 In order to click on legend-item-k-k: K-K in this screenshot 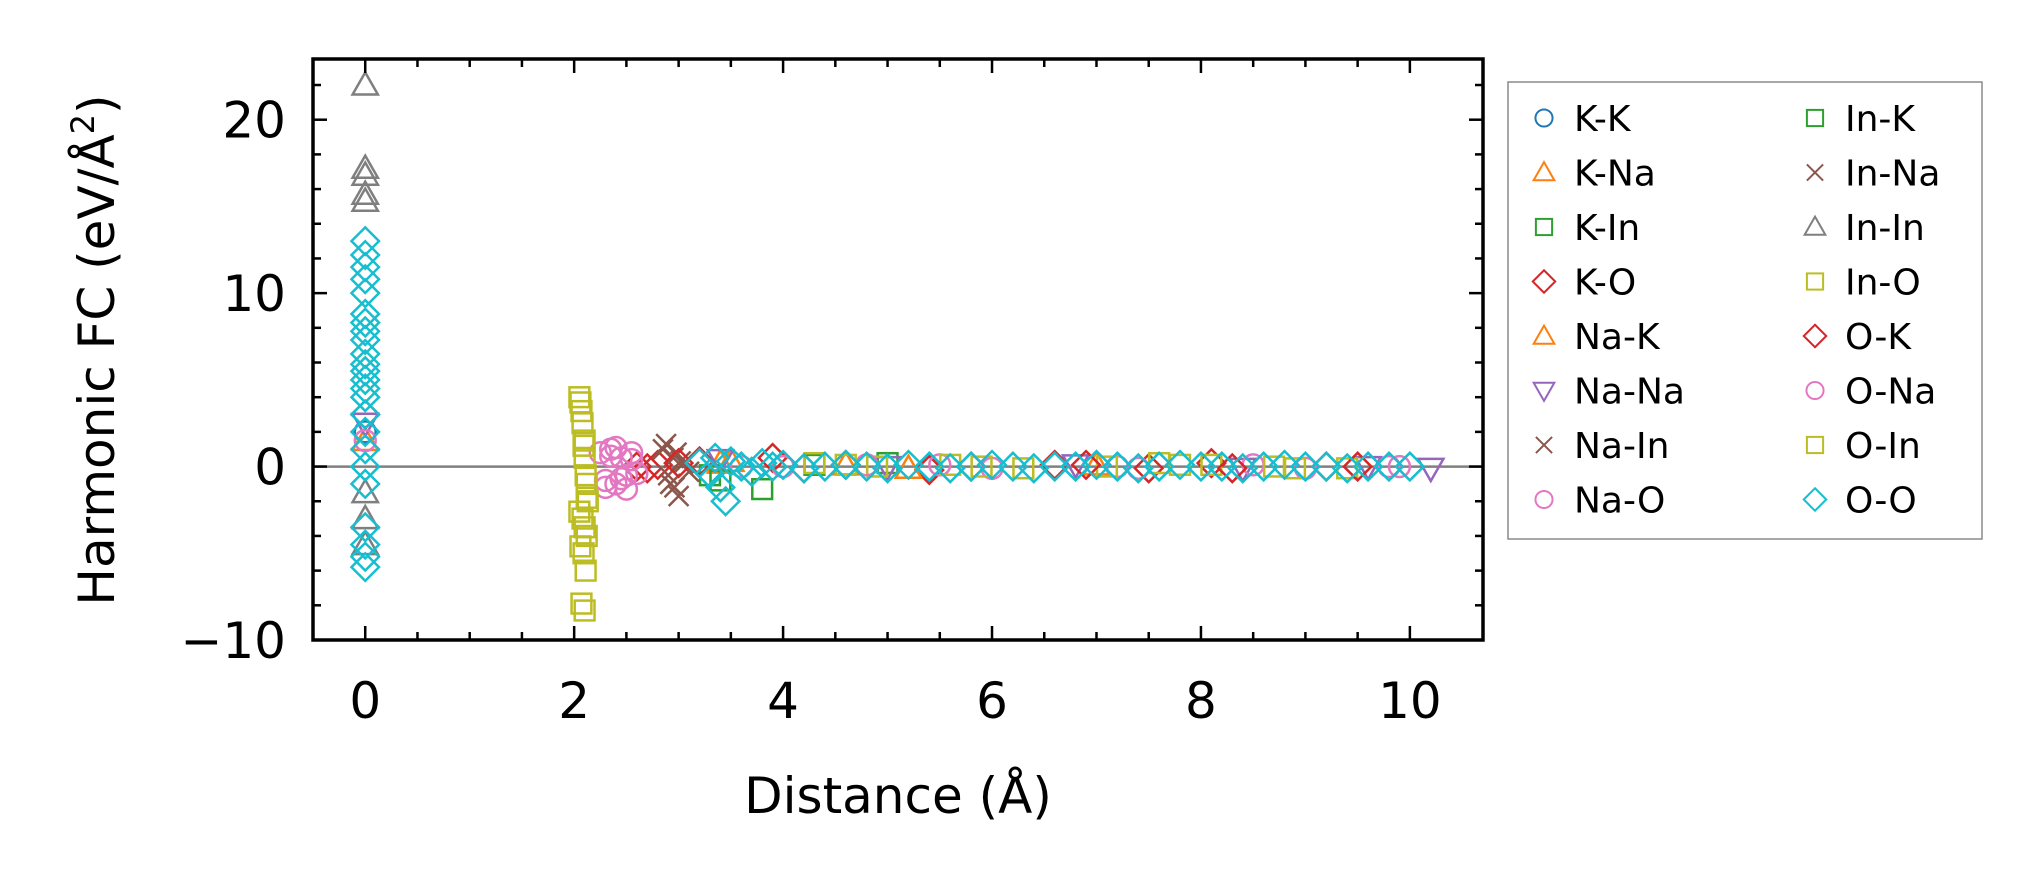, I will do `click(1583, 119)`.